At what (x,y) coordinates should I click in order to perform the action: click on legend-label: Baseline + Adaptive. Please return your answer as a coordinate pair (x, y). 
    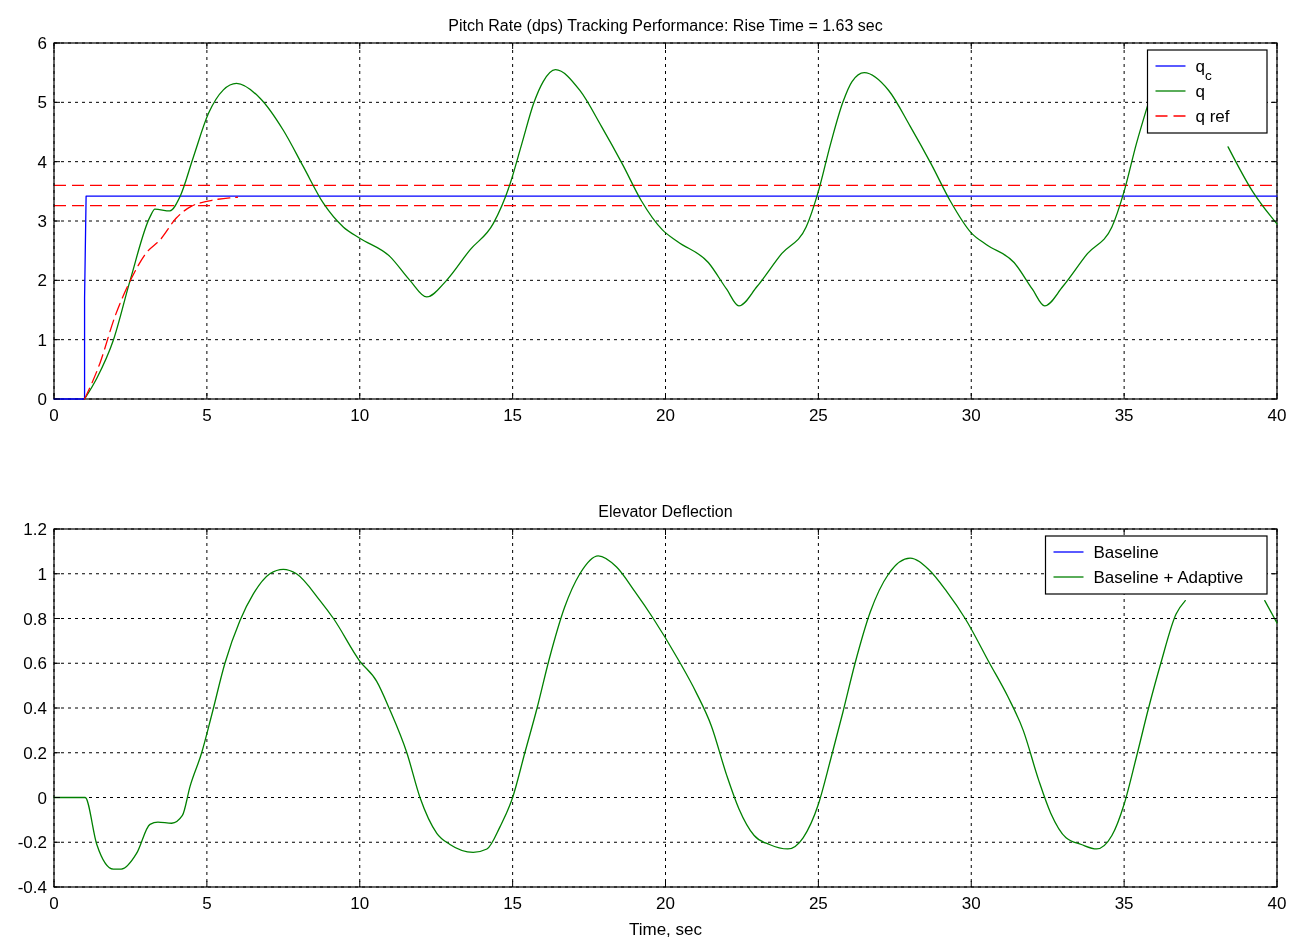
    Looking at the image, I should click on (1168, 577).